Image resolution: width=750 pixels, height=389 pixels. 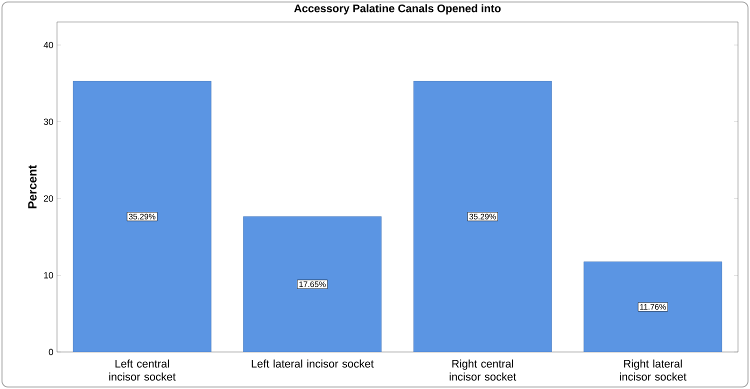 What do you see at coordinates (313, 364) in the screenshot?
I see `x-tick-label: Left lateral incisor socket` at bounding box center [313, 364].